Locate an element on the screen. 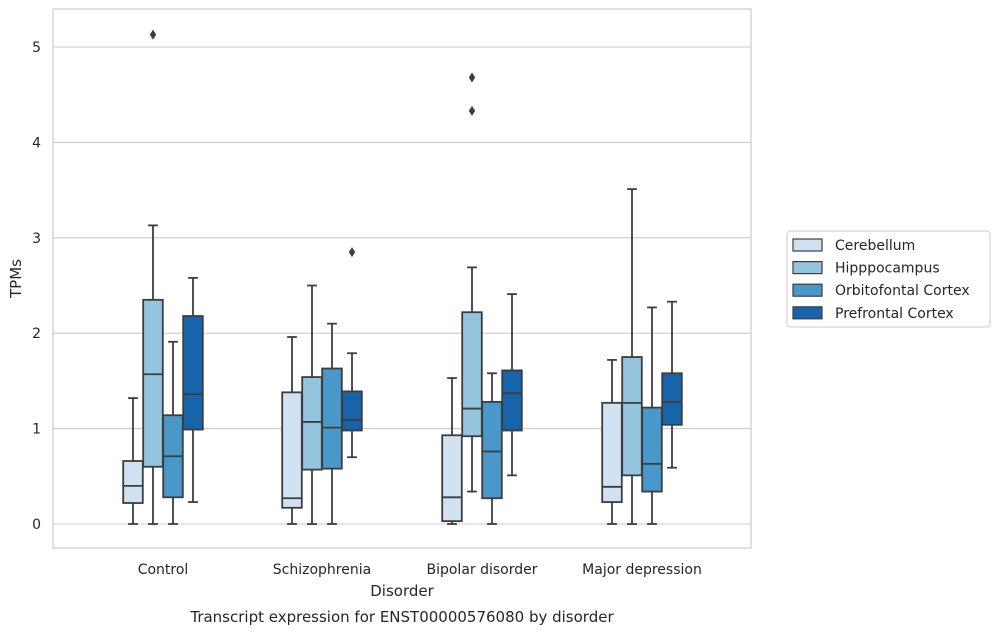  box-hipppocampus-schizophrenia is located at coordinates (312, 404).